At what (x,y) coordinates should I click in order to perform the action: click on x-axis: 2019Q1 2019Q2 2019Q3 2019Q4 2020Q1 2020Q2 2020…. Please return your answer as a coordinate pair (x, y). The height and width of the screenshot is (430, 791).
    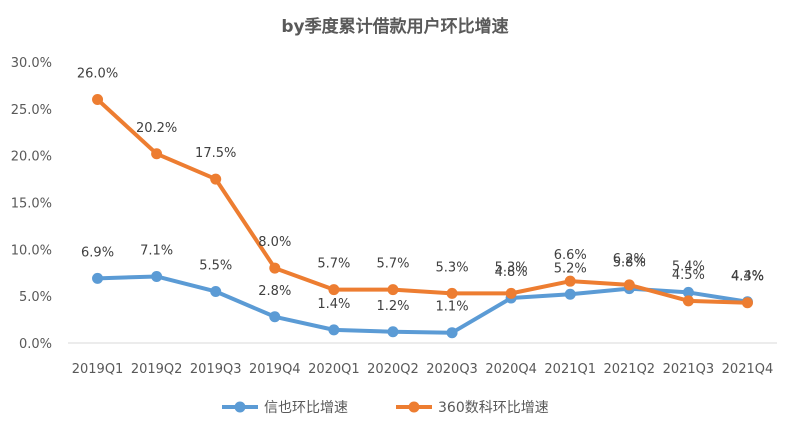
    Looking at the image, I should click on (423, 369).